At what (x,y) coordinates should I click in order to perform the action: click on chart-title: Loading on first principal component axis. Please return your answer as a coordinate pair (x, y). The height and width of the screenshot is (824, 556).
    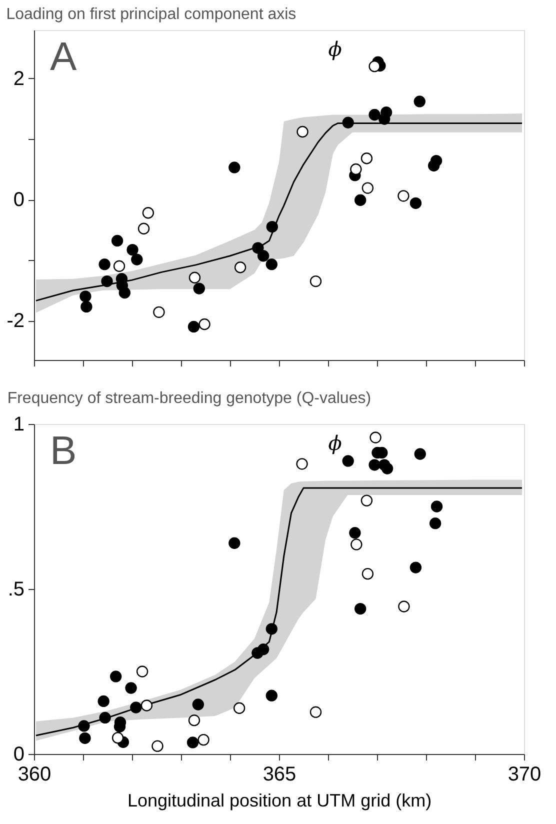
    Looking at the image, I should click on (151, 14).